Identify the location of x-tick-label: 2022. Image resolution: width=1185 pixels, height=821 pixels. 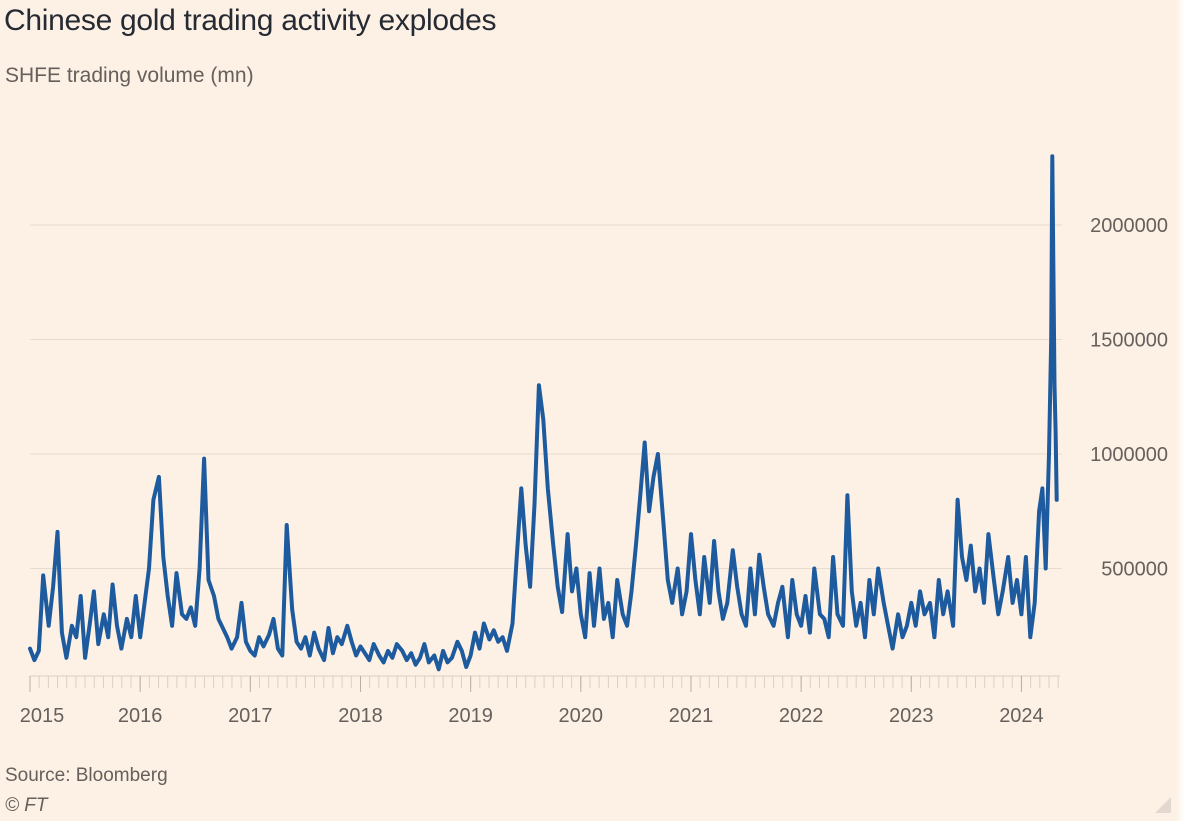
(801, 716).